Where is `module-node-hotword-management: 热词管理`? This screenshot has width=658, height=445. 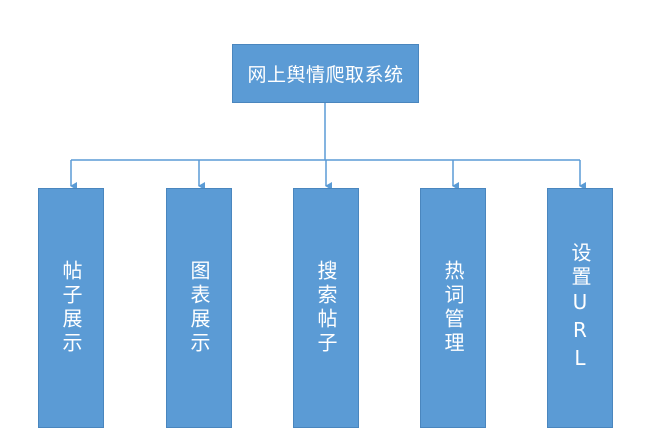
module-node-hotword-management: 热词管理 is located at coordinates (453, 308).